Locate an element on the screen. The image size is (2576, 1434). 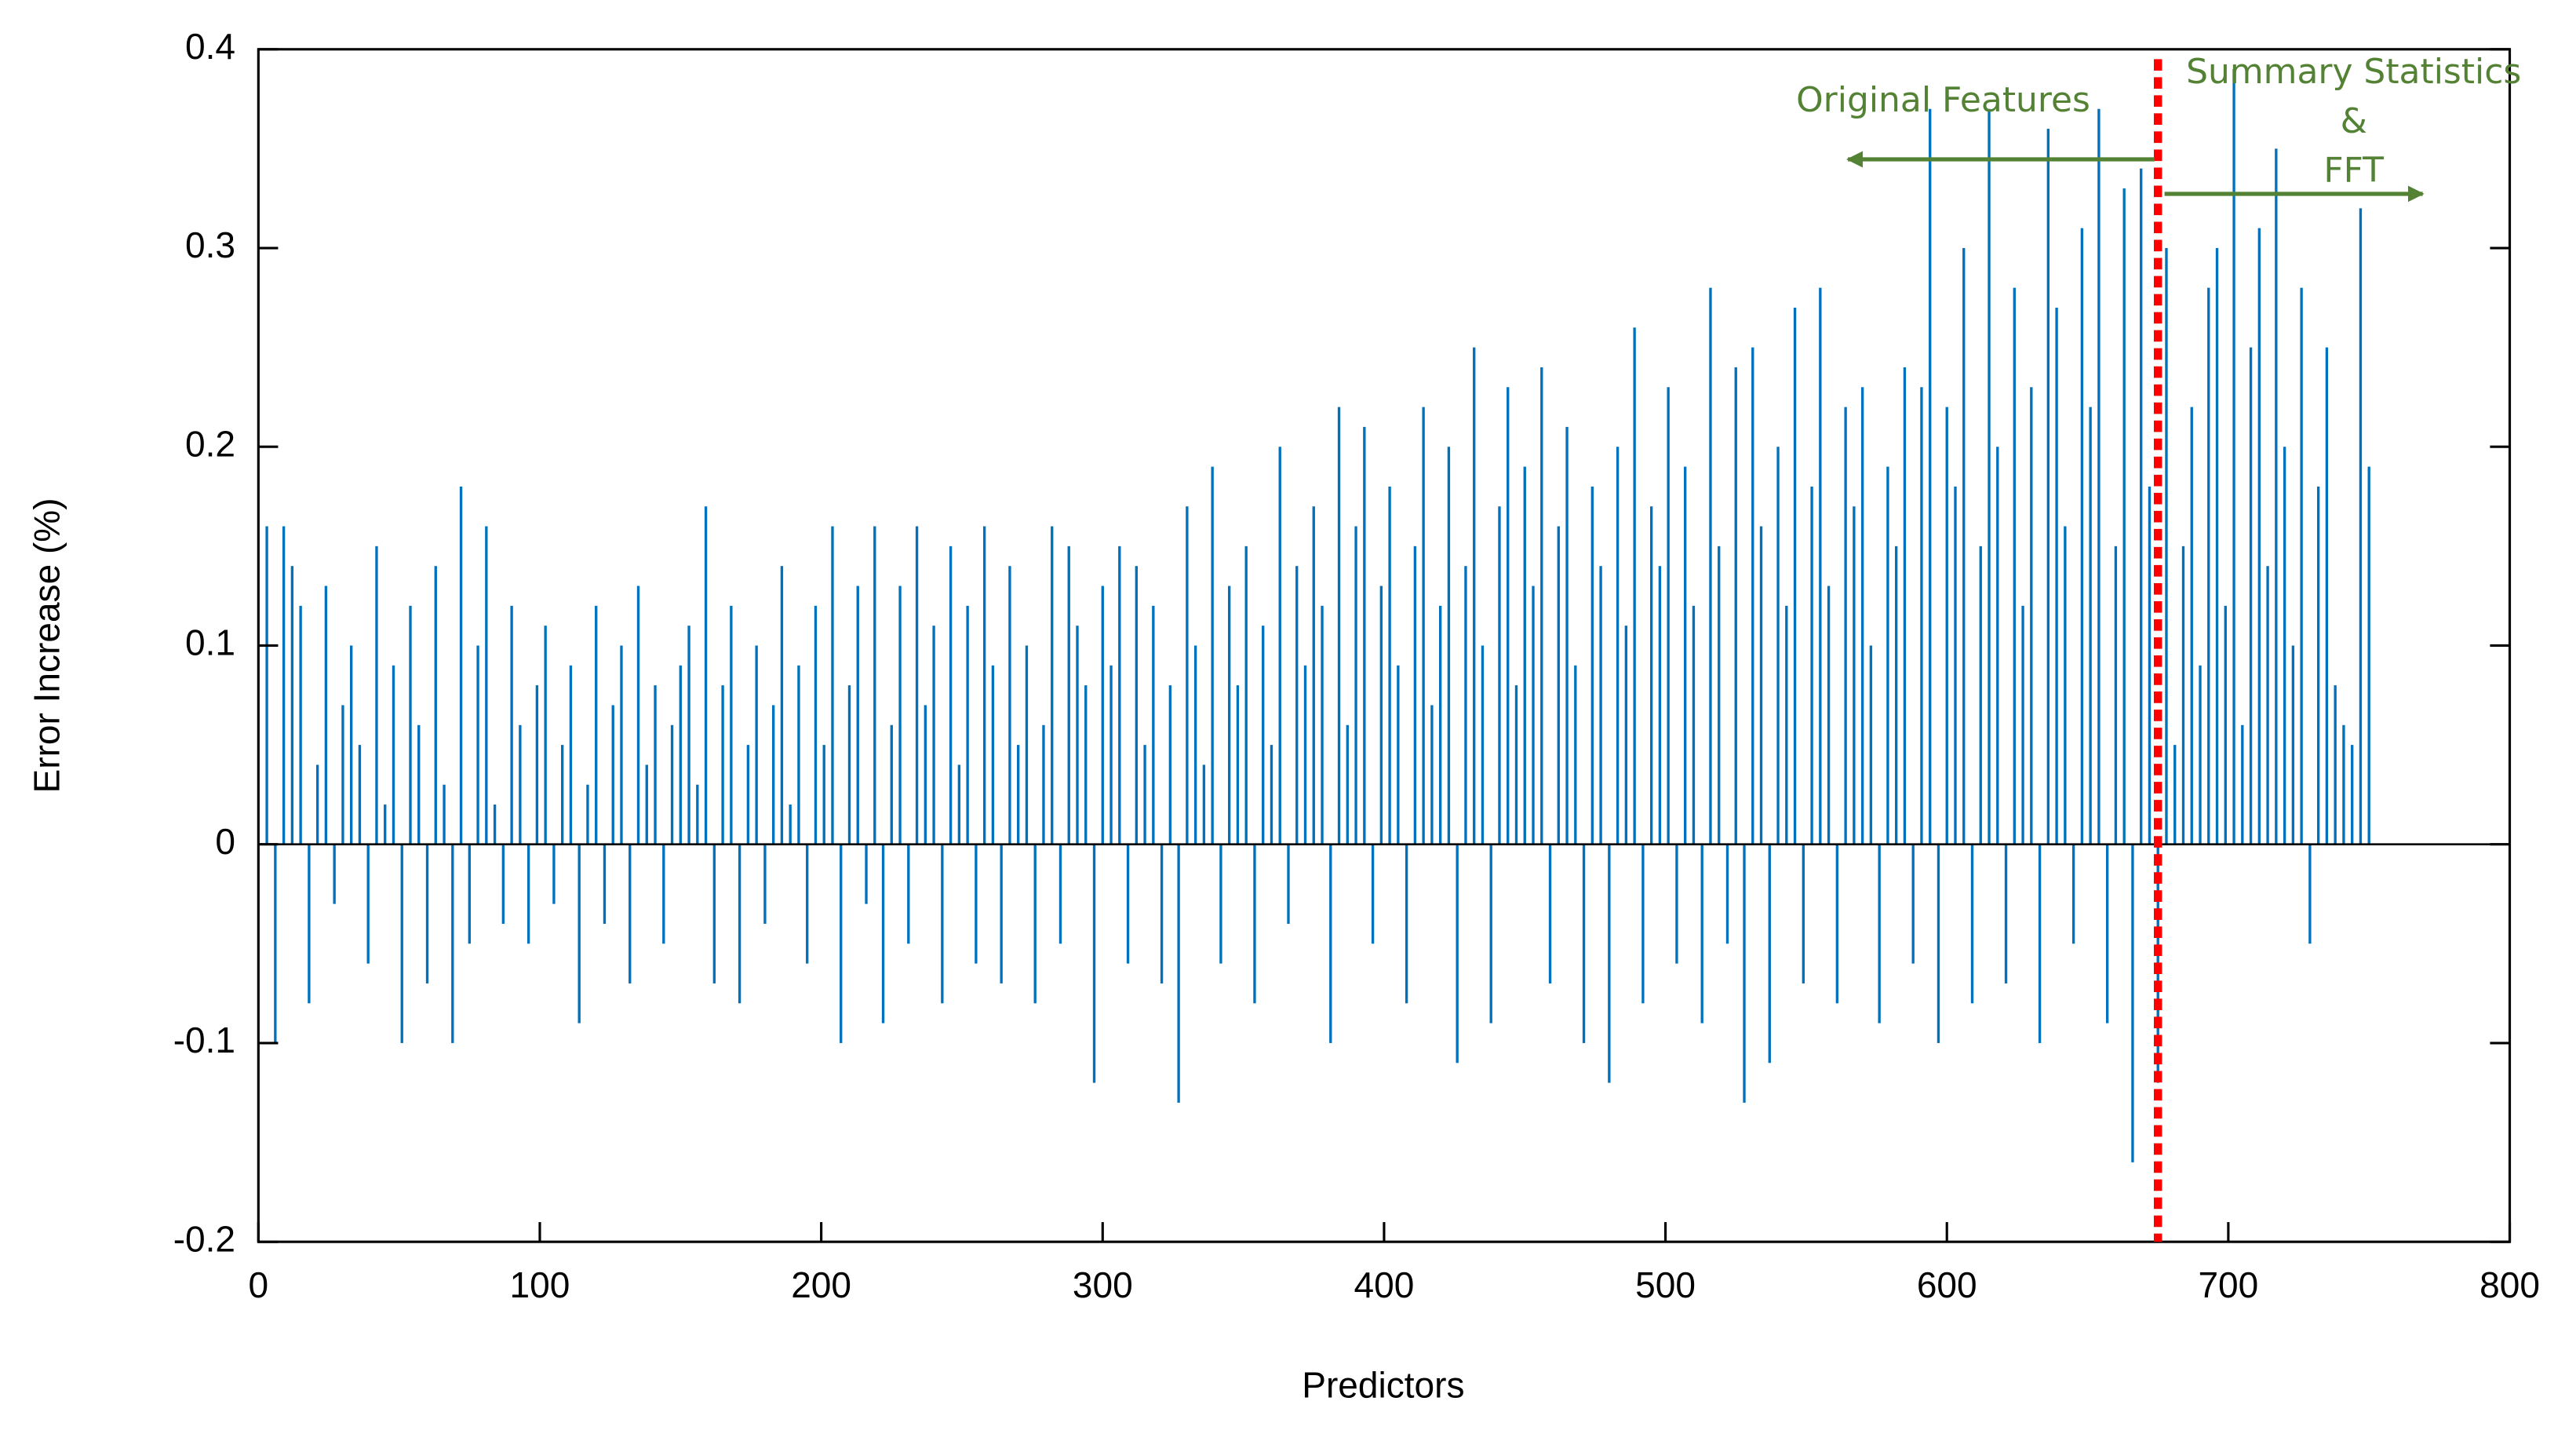
annotation: FFT is located at coordinates (2353, 171).